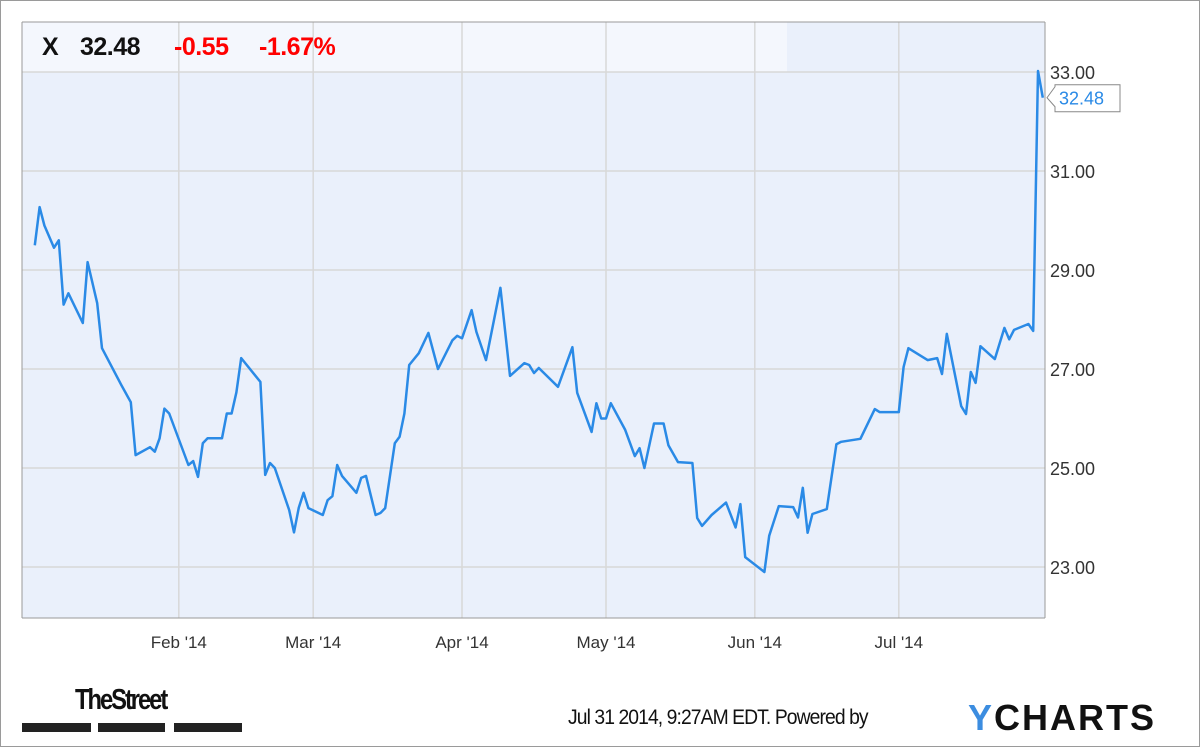  I want to click on y-tick-label: 27.00, so click(1072, 370).